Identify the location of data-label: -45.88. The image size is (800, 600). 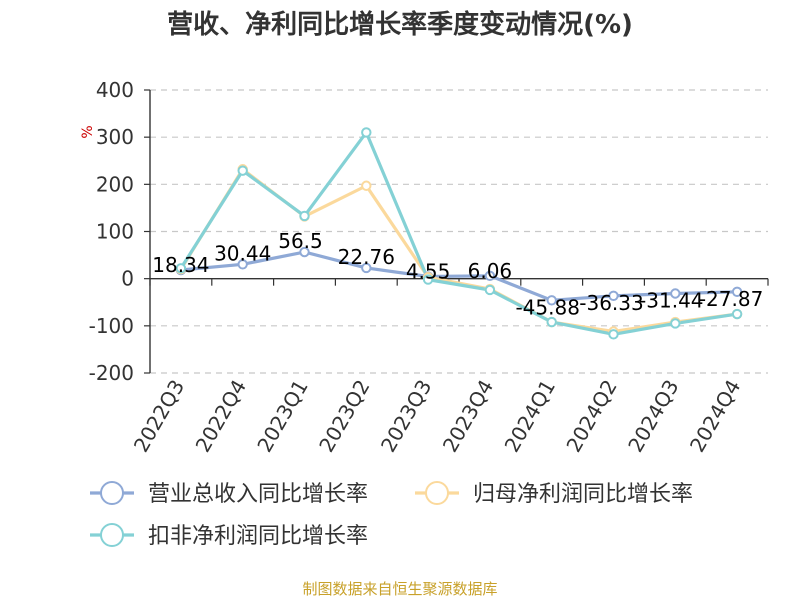
(547, 307).